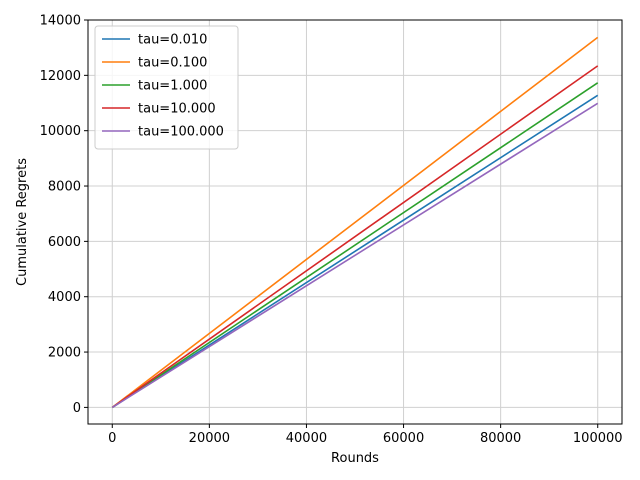 This screenshot has width=640, height=480. What do you see at coordinates (64, 297) in the screenshot?
I see `y-tick-label: 4000` at bounding box center [64, 297].